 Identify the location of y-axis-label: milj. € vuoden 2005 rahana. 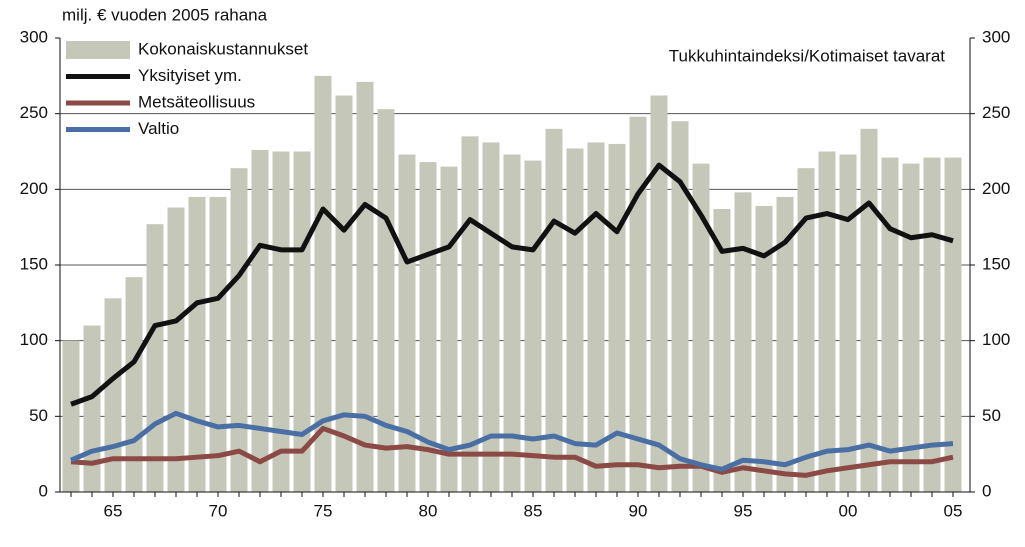
(165, 14).